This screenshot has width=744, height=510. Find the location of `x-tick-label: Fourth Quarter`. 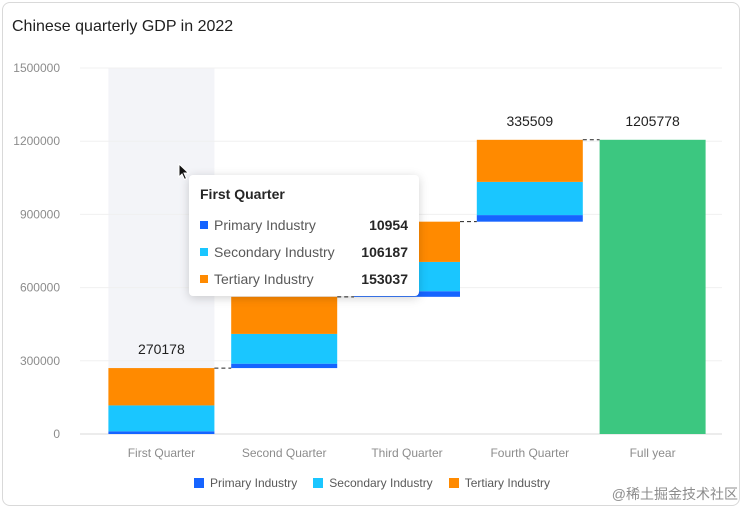

x-tick-label: Fourth Quarter is located at coordinates (529, 453).